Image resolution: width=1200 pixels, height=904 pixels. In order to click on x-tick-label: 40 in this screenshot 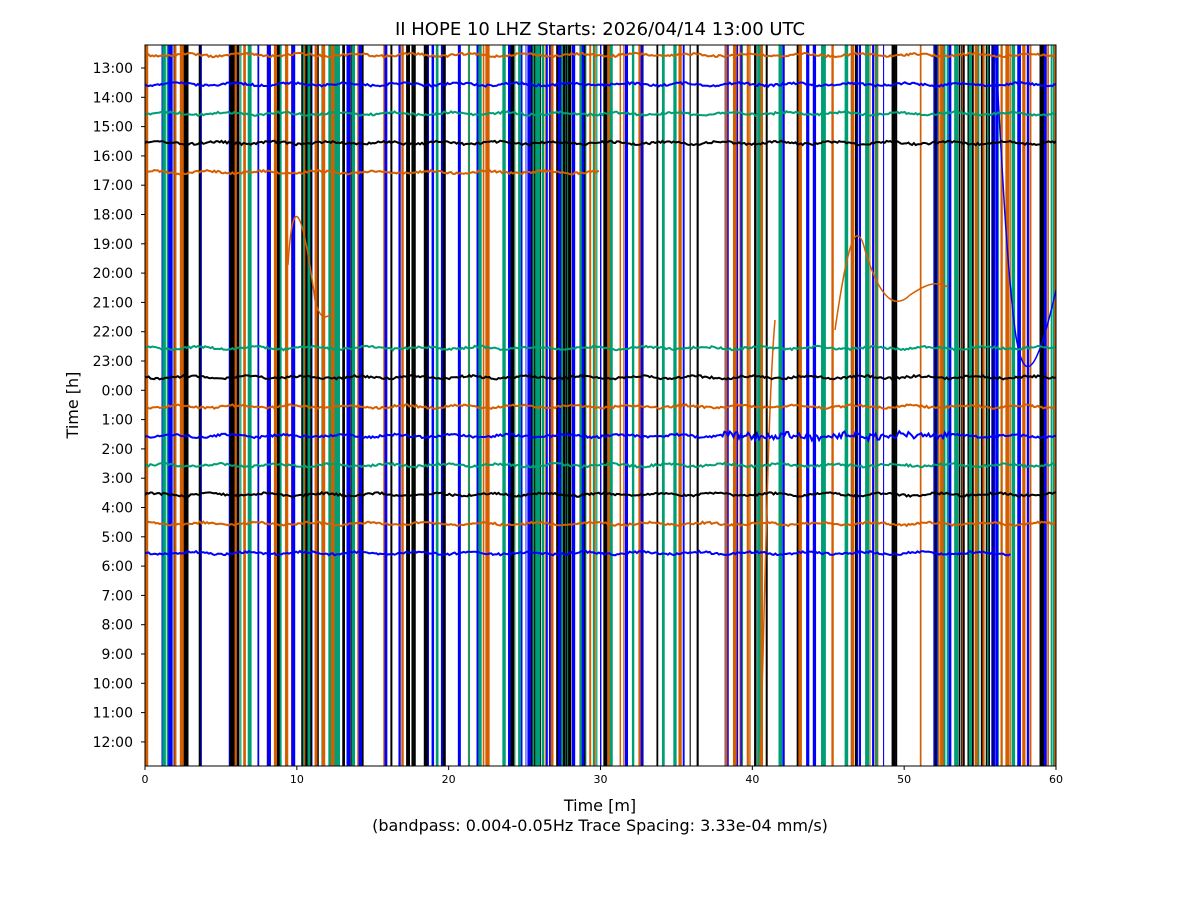, I will do `click(752, 779)`.